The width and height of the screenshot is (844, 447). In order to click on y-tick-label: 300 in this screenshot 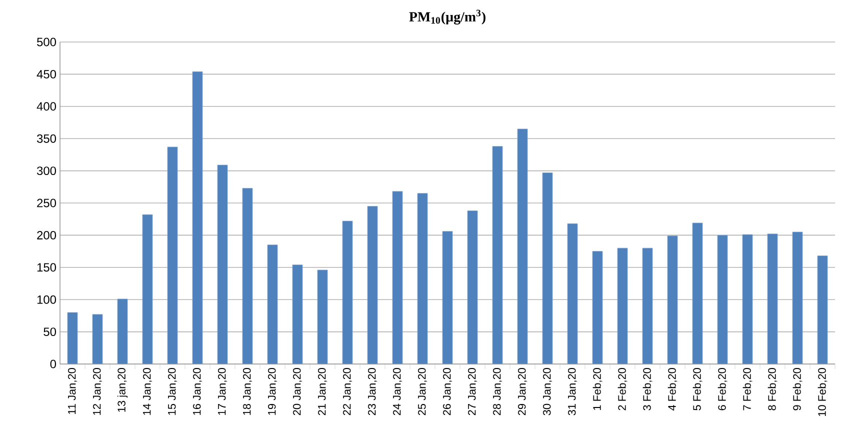, I will do `click(46, 171)`.